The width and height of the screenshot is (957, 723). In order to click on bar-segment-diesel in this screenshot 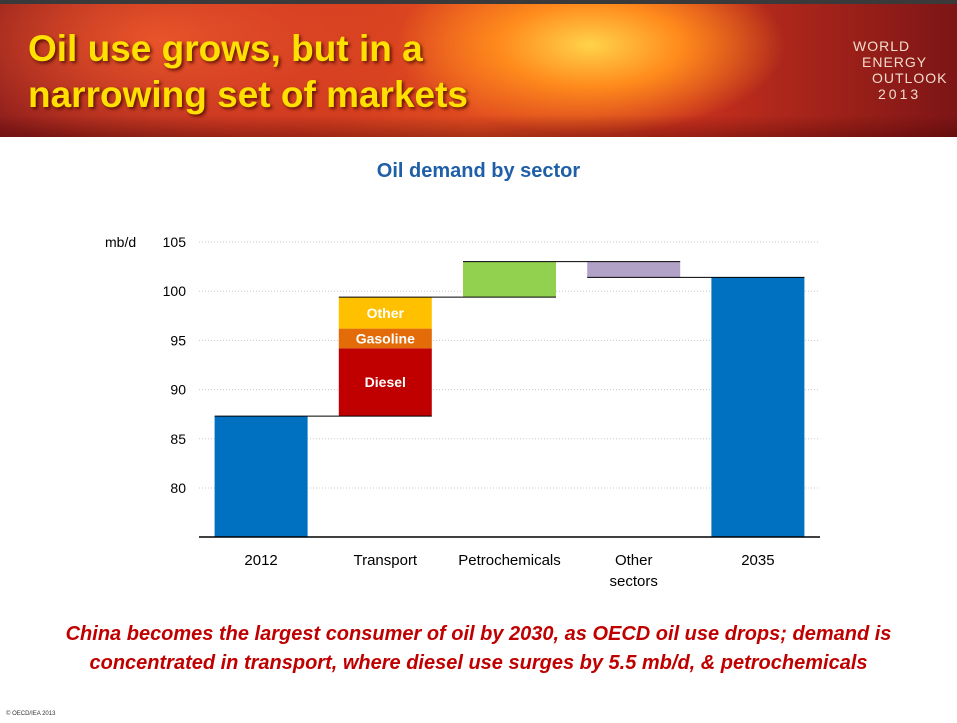, I will do `click(385, 382)`.